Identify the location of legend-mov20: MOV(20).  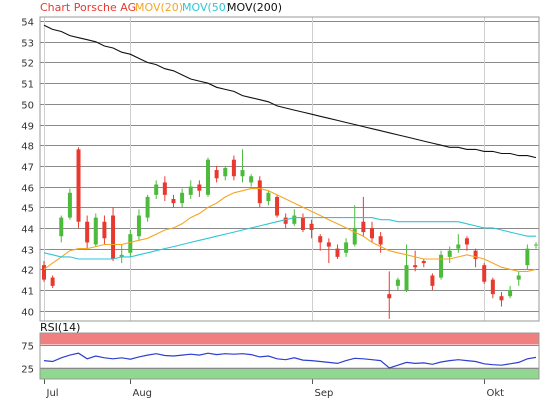
(159, 7).